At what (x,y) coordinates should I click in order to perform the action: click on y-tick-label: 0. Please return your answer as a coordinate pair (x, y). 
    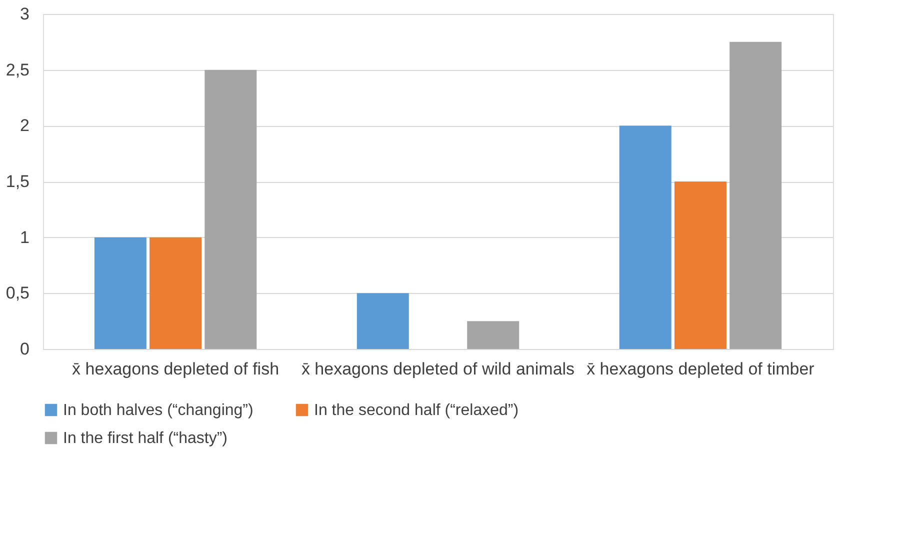
    Looking at the image, I should click on (25, 349).